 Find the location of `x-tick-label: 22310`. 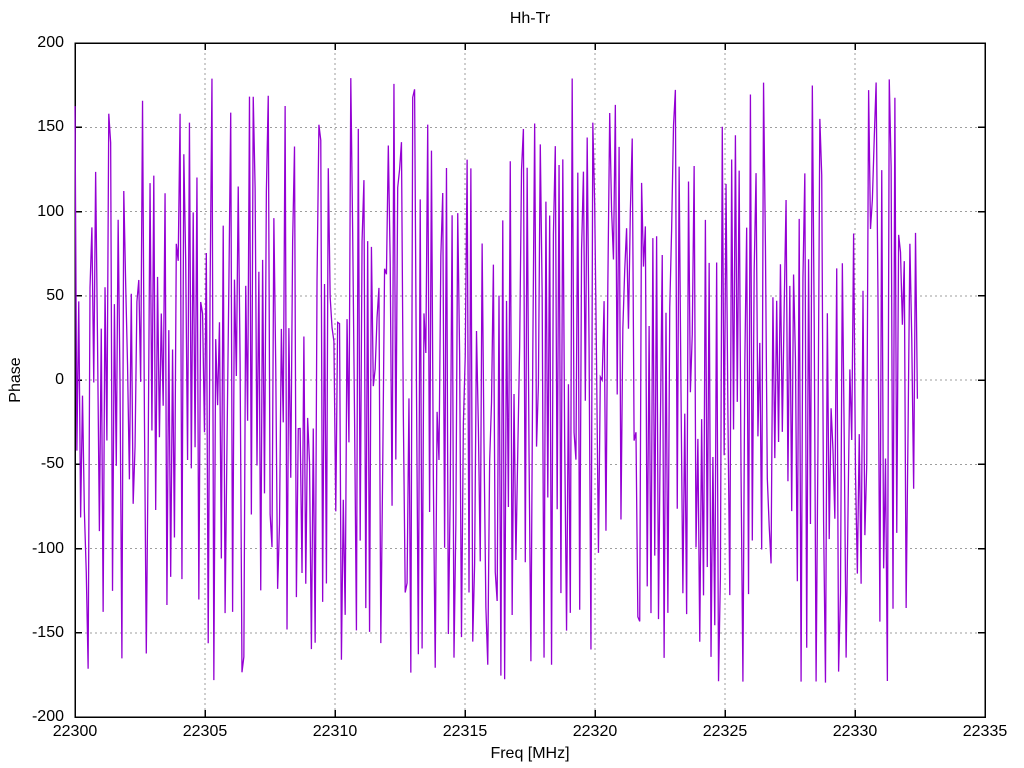

x-tick-label: 22310 is located at coordinates (335, 731).